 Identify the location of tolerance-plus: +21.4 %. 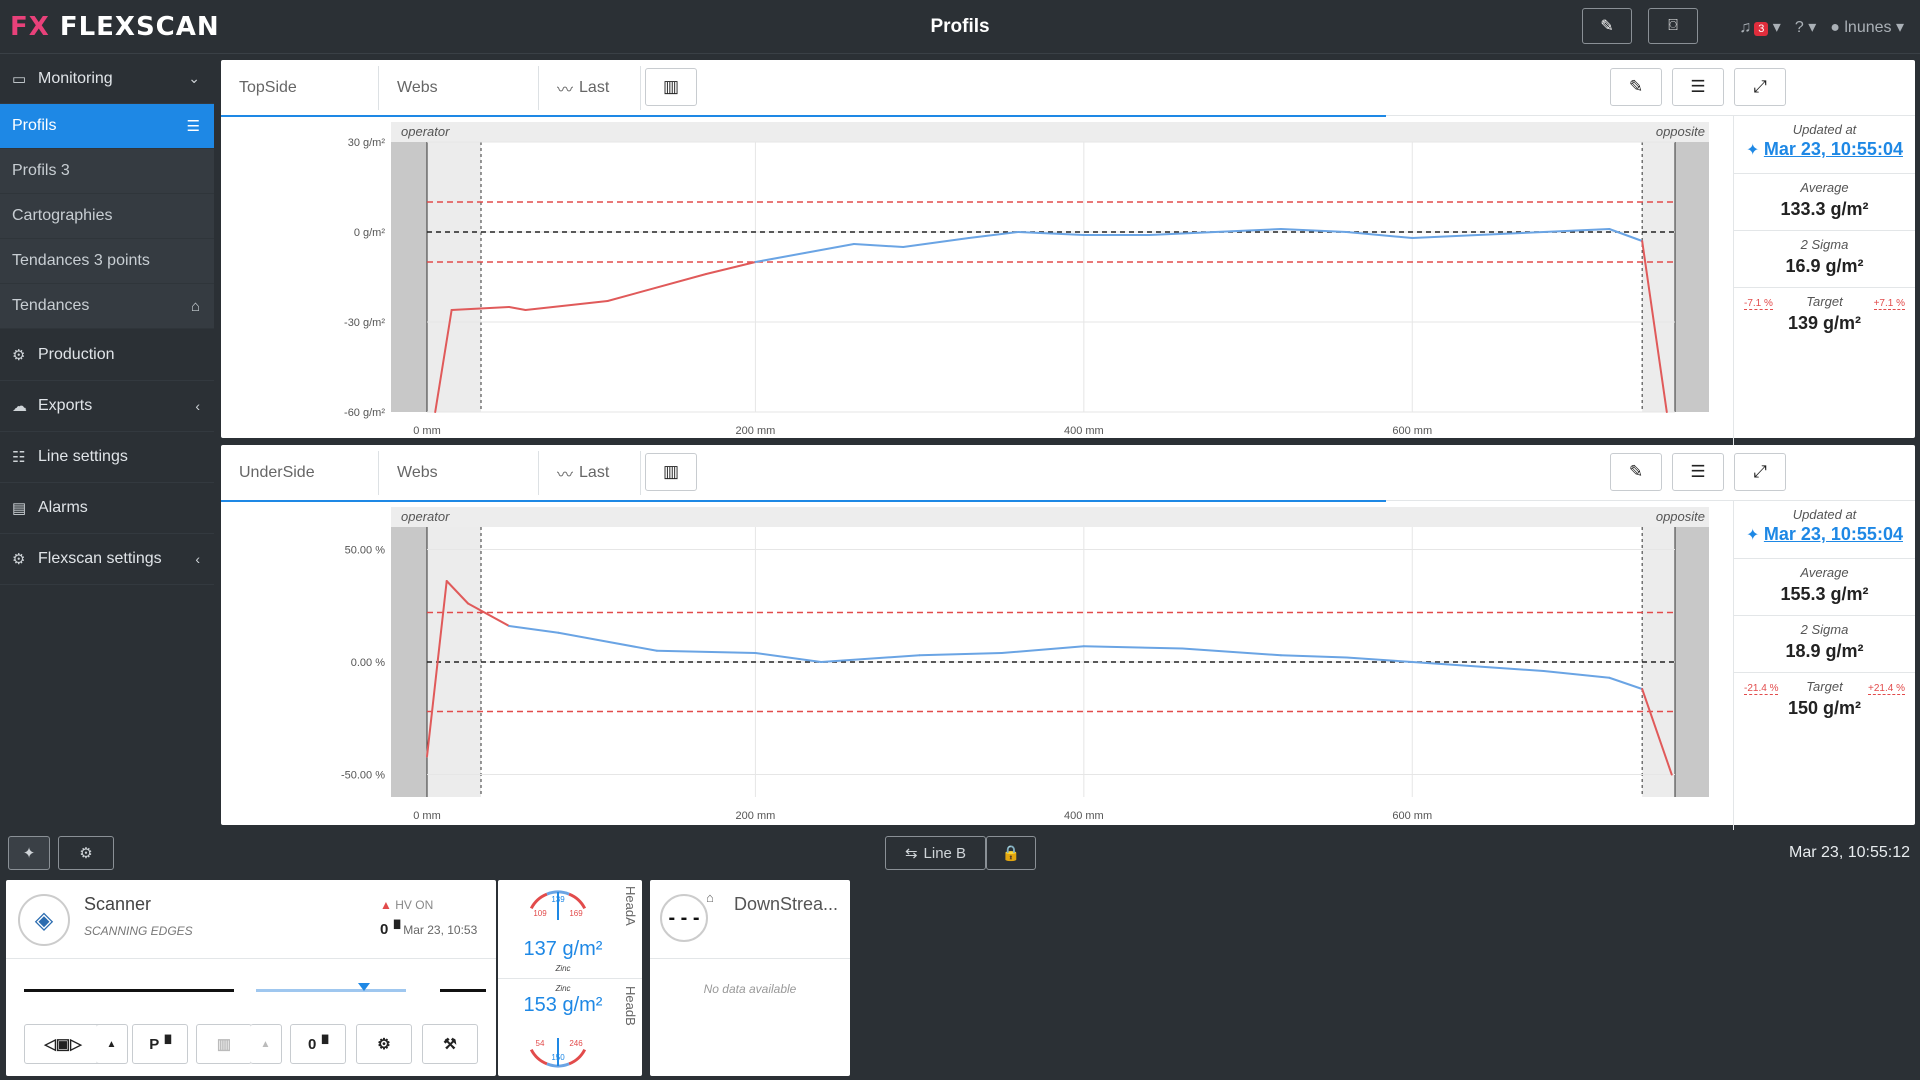
(1886, 689).